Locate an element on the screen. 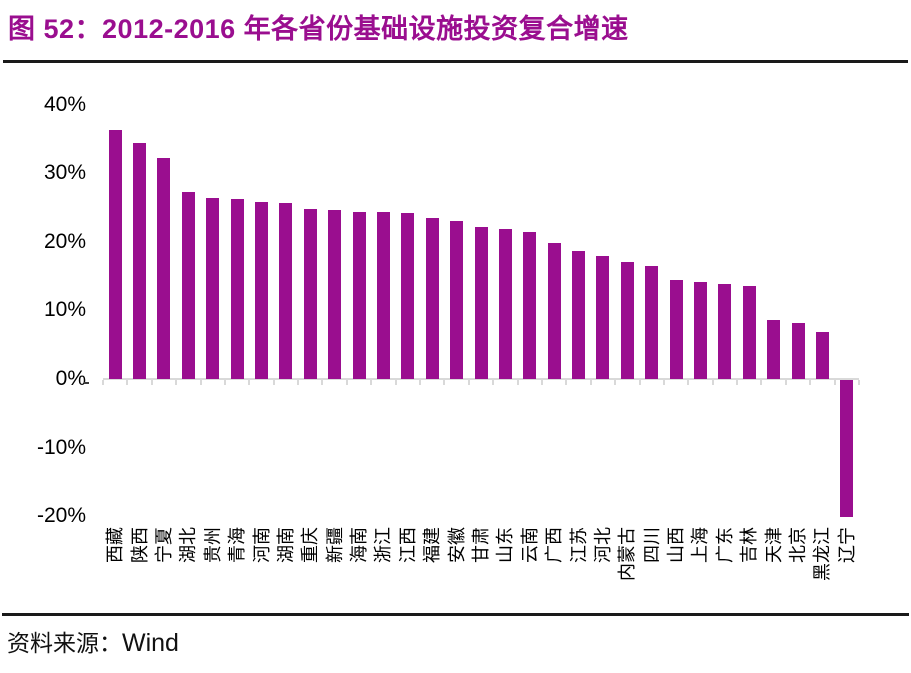 This screenshot has width=911, height=673. x-axis-label-slot: 河北 is located at coordinates (603, 563).